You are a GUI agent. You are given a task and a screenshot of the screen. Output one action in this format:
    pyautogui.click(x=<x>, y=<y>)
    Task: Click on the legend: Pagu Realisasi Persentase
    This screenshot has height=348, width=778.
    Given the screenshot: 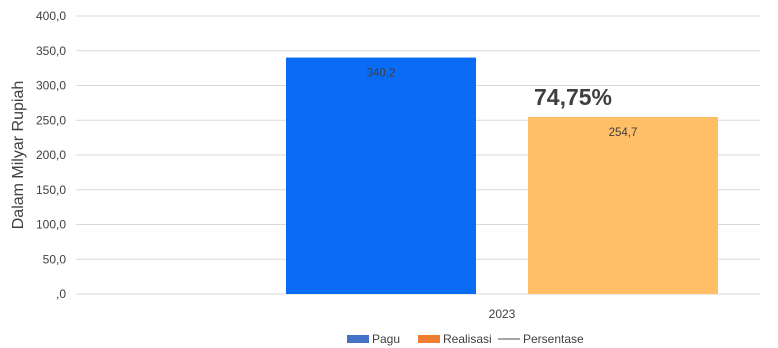 What is the action you would take?
    pyautogui.click(x=465, y=339)
    